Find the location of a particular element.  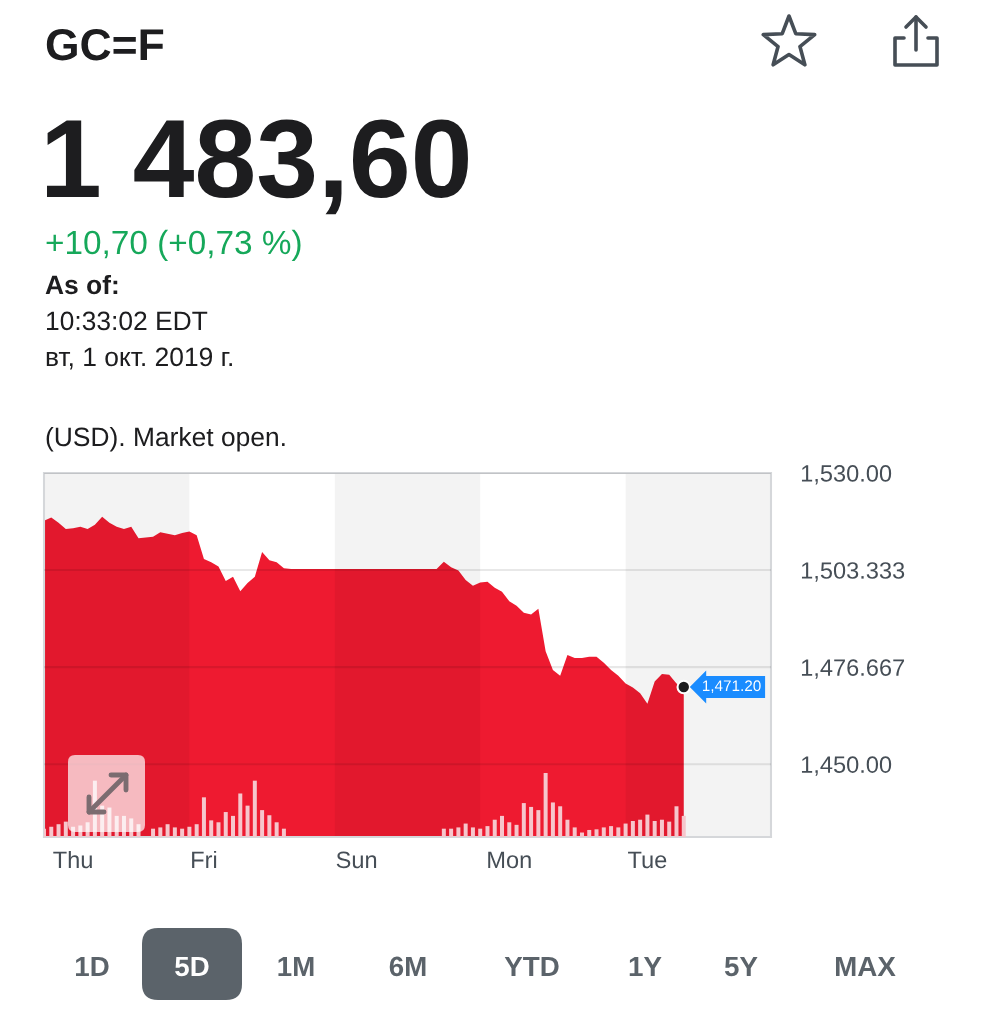

text: 10:33:02 EDT is located at coordinates (127, 321).